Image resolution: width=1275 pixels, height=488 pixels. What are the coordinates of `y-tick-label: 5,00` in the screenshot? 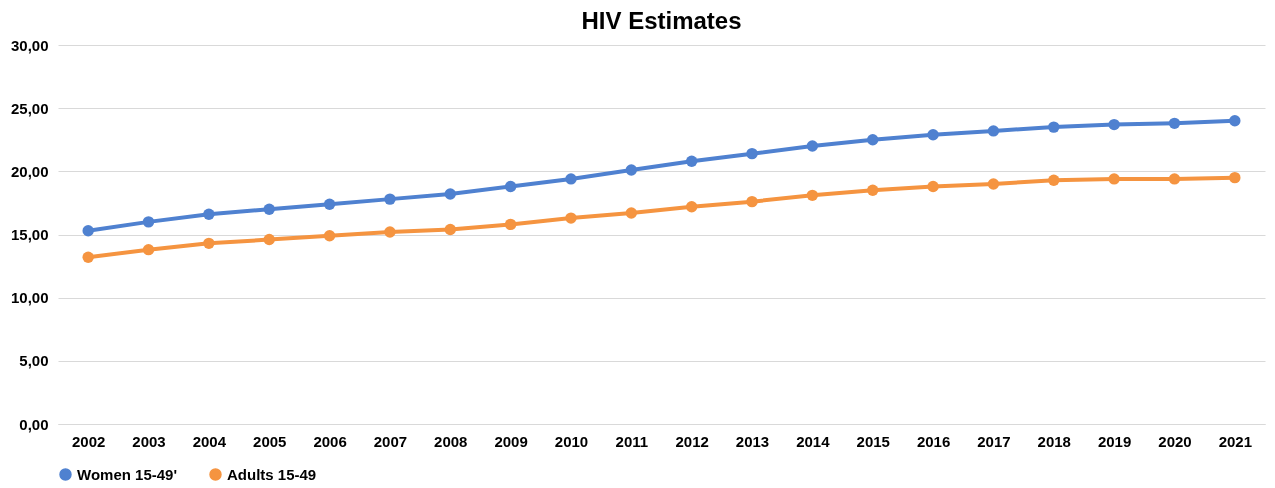 It's located at (34, 361).